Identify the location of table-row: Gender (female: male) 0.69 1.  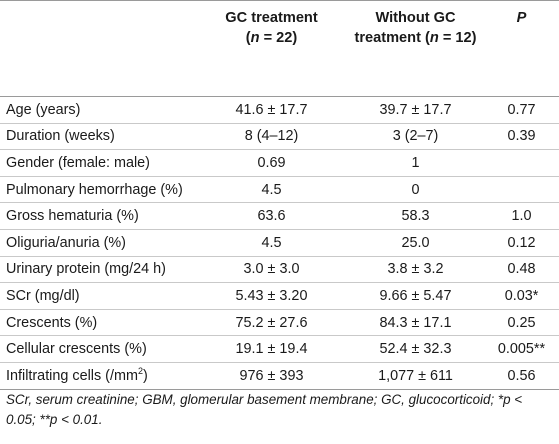
(279, 163).